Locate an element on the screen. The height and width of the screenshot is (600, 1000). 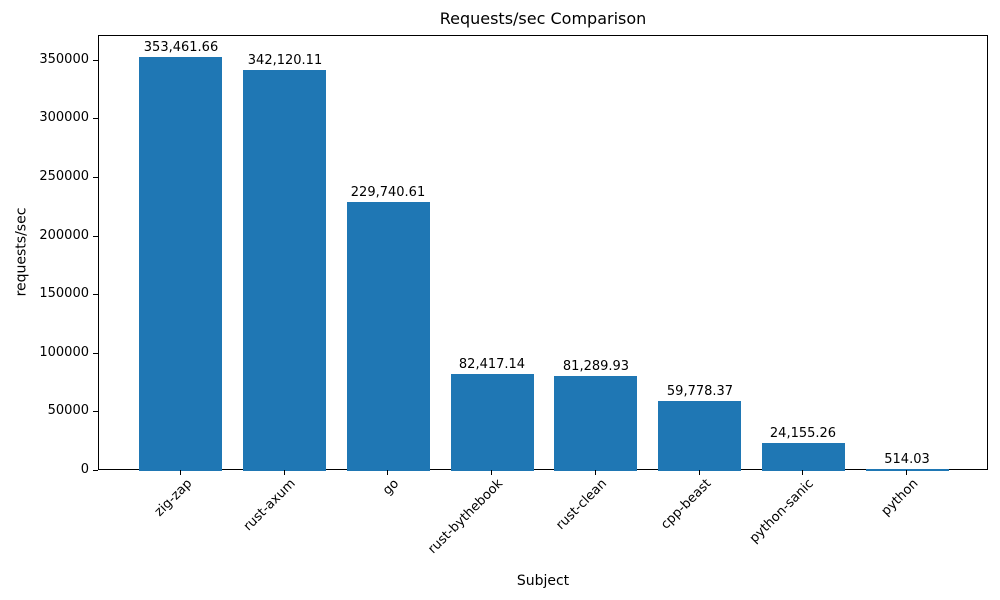
y-tick-label: 100000 is located at coordinates (64, 352).